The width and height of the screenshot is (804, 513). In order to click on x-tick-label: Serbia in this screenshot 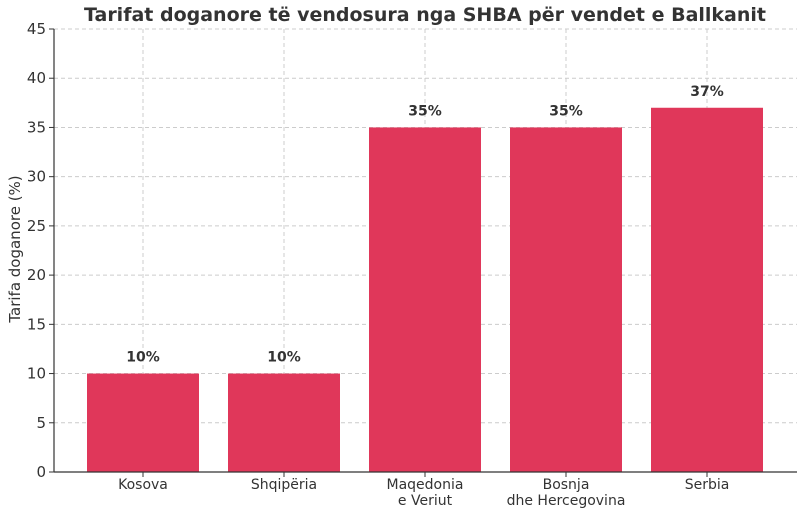, I will do `click(707, 485)`.